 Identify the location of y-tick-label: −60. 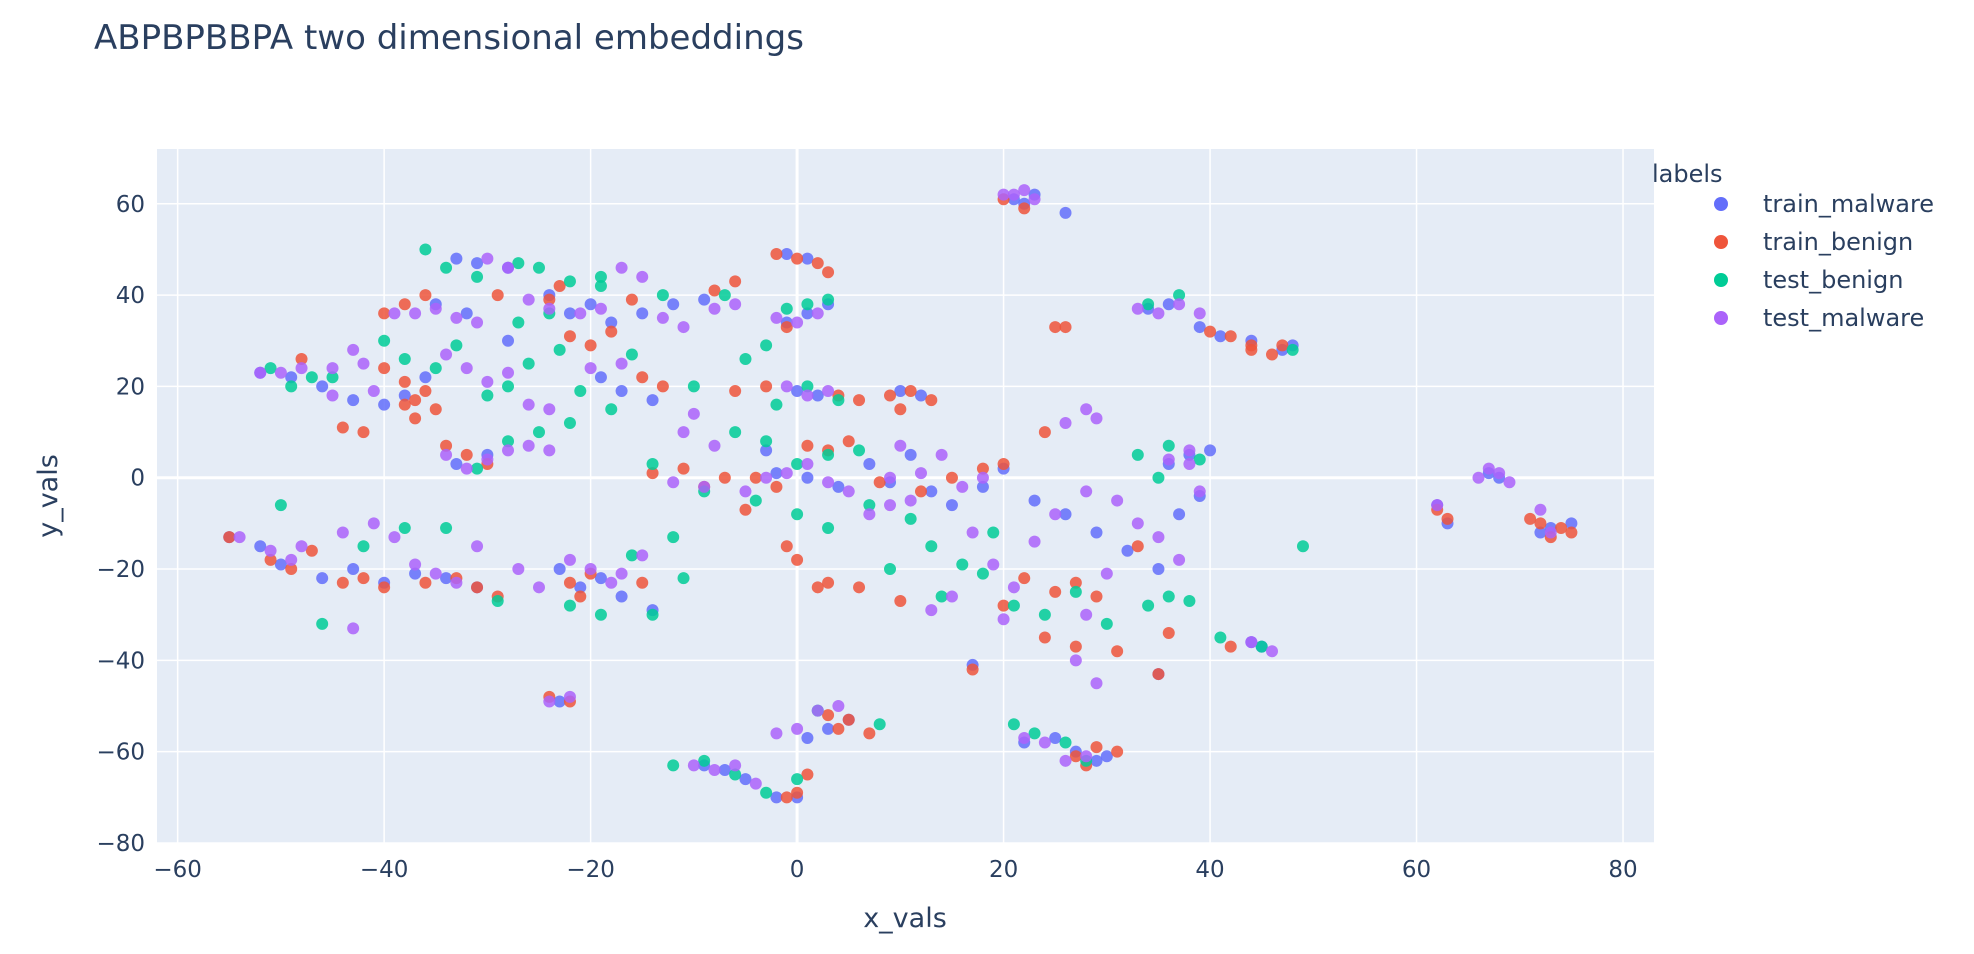
(120, 753).